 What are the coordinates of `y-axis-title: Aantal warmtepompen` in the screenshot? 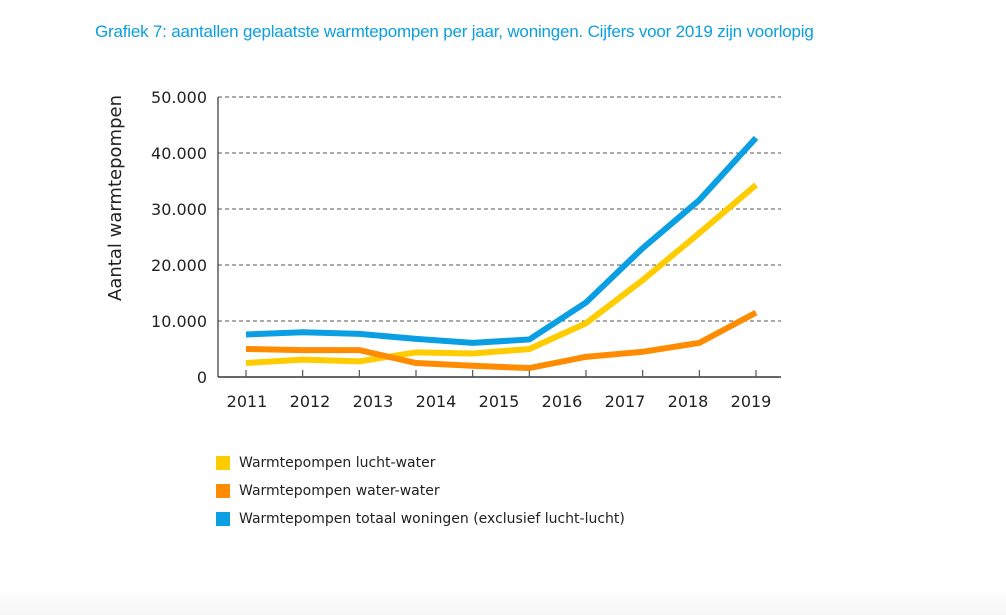 It's located at (115, 198).